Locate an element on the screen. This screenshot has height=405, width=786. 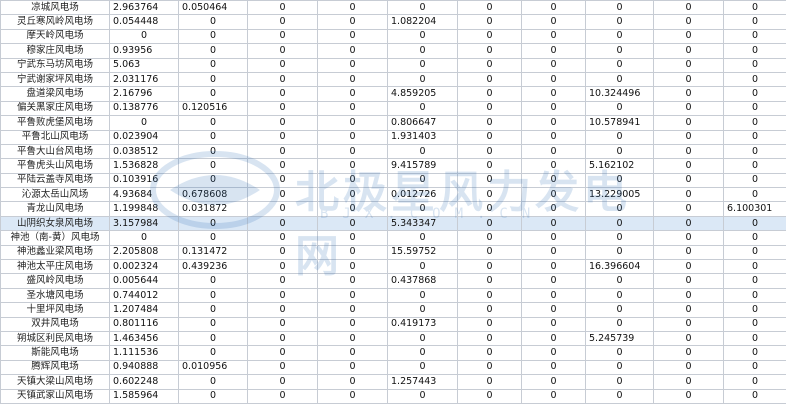
cell-station-name: 宁武东马坊风电场 is located at coordinates (55, 65).